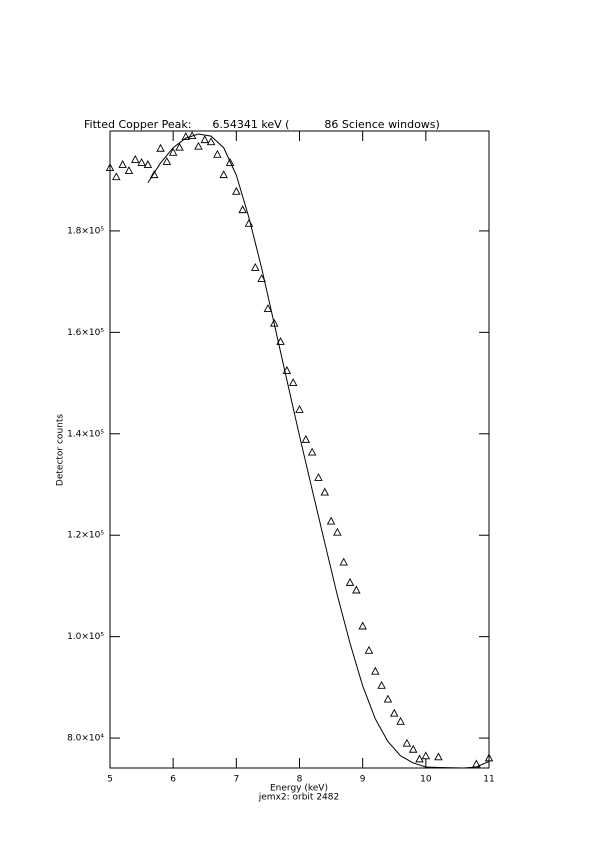 The width and height of the screenshot is (595, 842). Describe the element at coordinates (426, 780) in the screenshot. I see `x-tick-label: 10` at that location.